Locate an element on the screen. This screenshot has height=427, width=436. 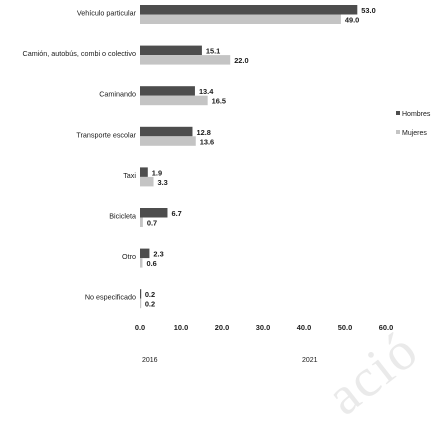
data-label: 6.7 is located at coordinates (176, 213).